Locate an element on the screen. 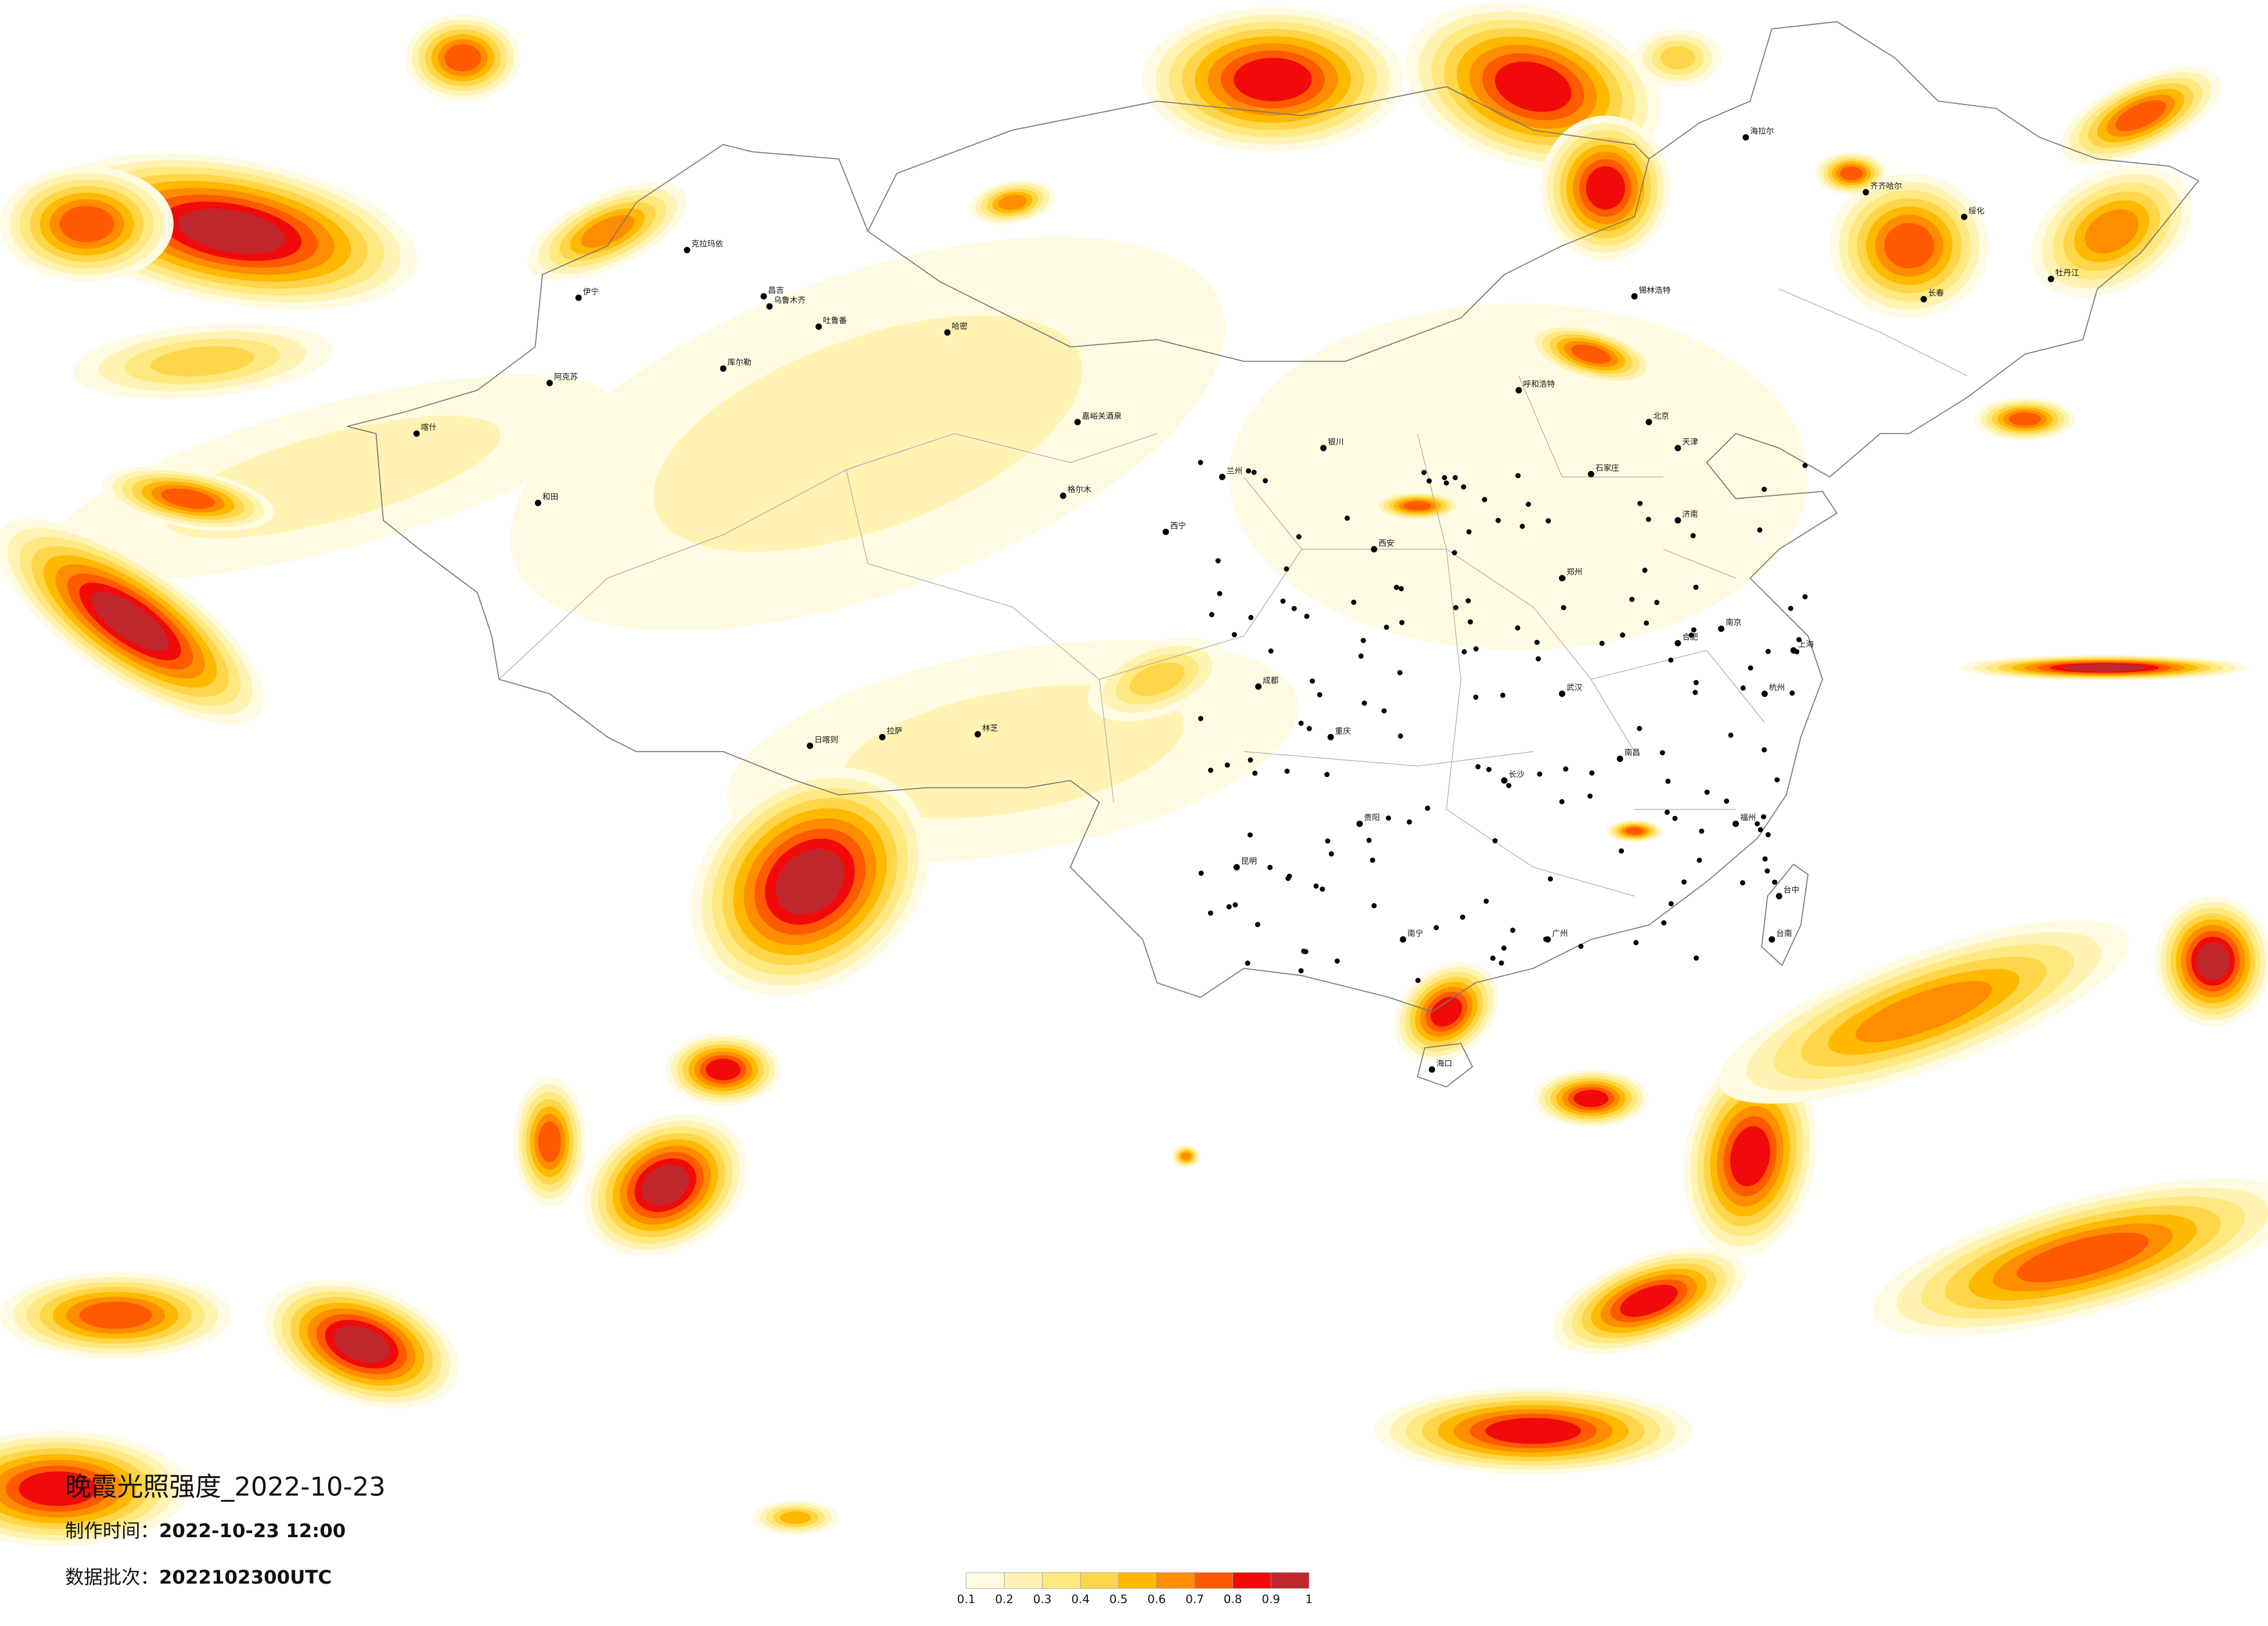  city-label: 呼和浩特 is located at coordinates (1539, 384).